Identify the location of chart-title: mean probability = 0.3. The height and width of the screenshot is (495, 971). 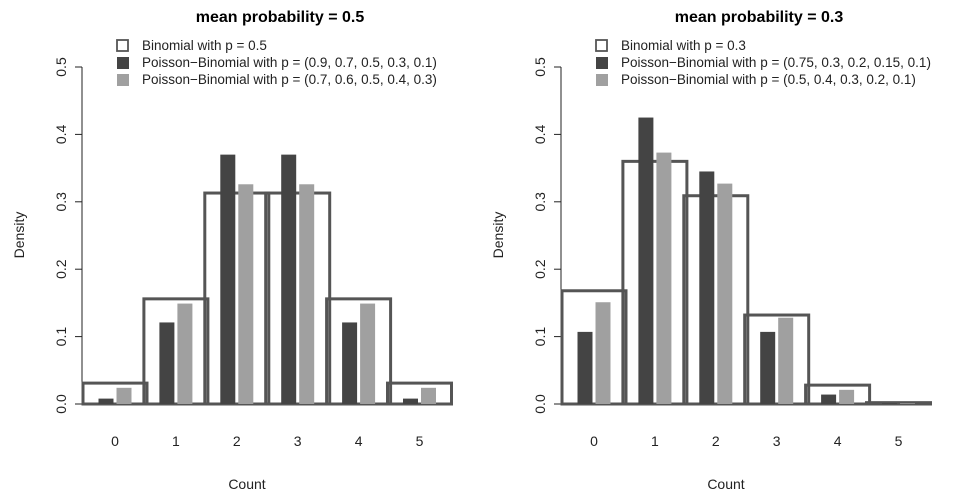
(759, 17).